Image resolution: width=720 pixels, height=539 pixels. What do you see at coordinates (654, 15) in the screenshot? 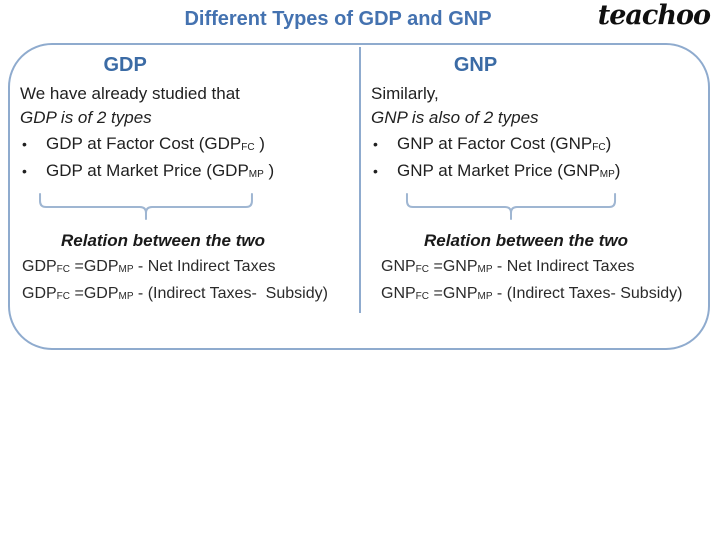
I see `teachoo-logo: teachoo` at bounding box center [654, 15].